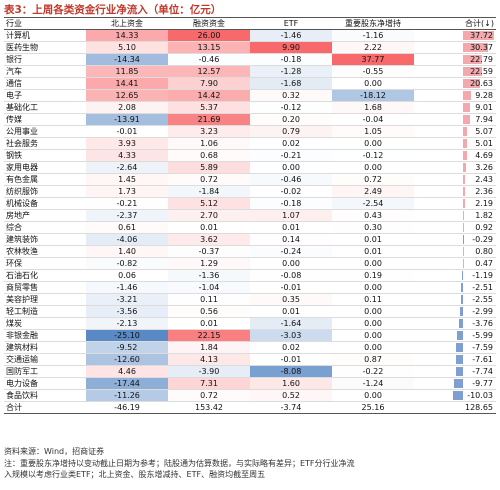 This screenshot has width=500, height=490. I want to click on etf-value: 0.01, so click(291, 311).